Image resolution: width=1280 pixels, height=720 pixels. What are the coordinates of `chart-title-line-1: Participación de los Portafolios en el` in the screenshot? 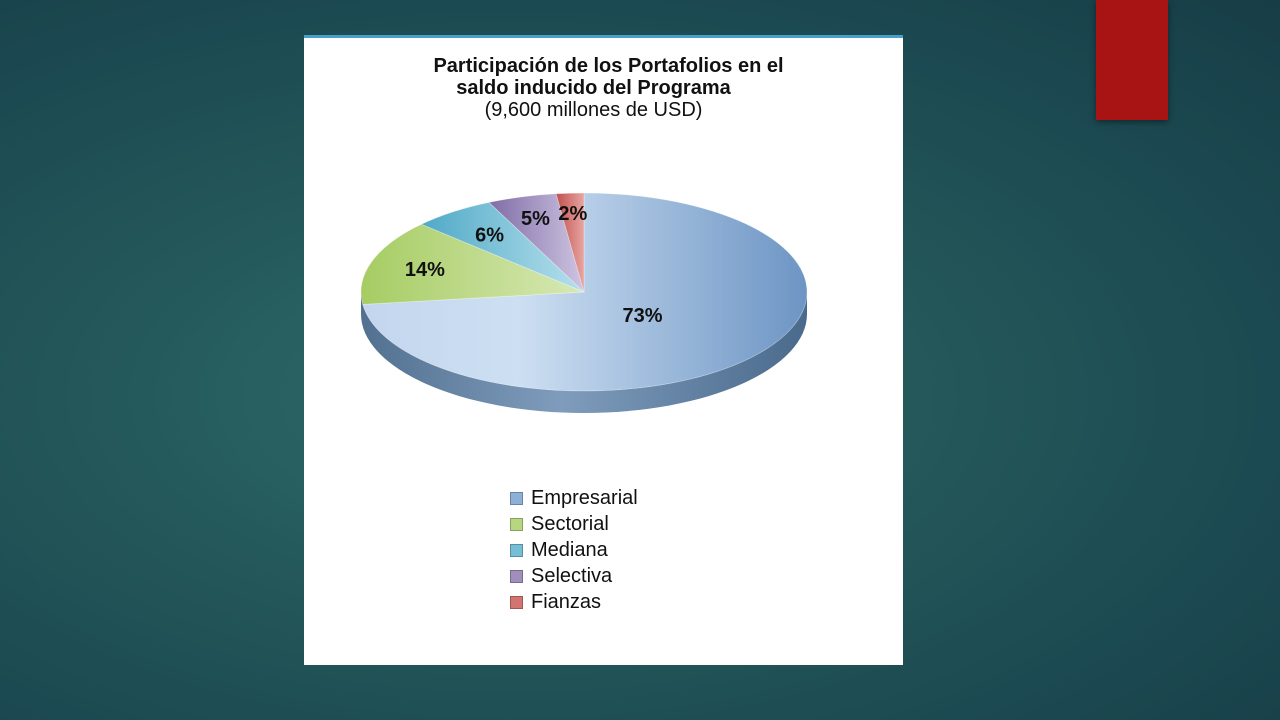 It's located at (608, 66).